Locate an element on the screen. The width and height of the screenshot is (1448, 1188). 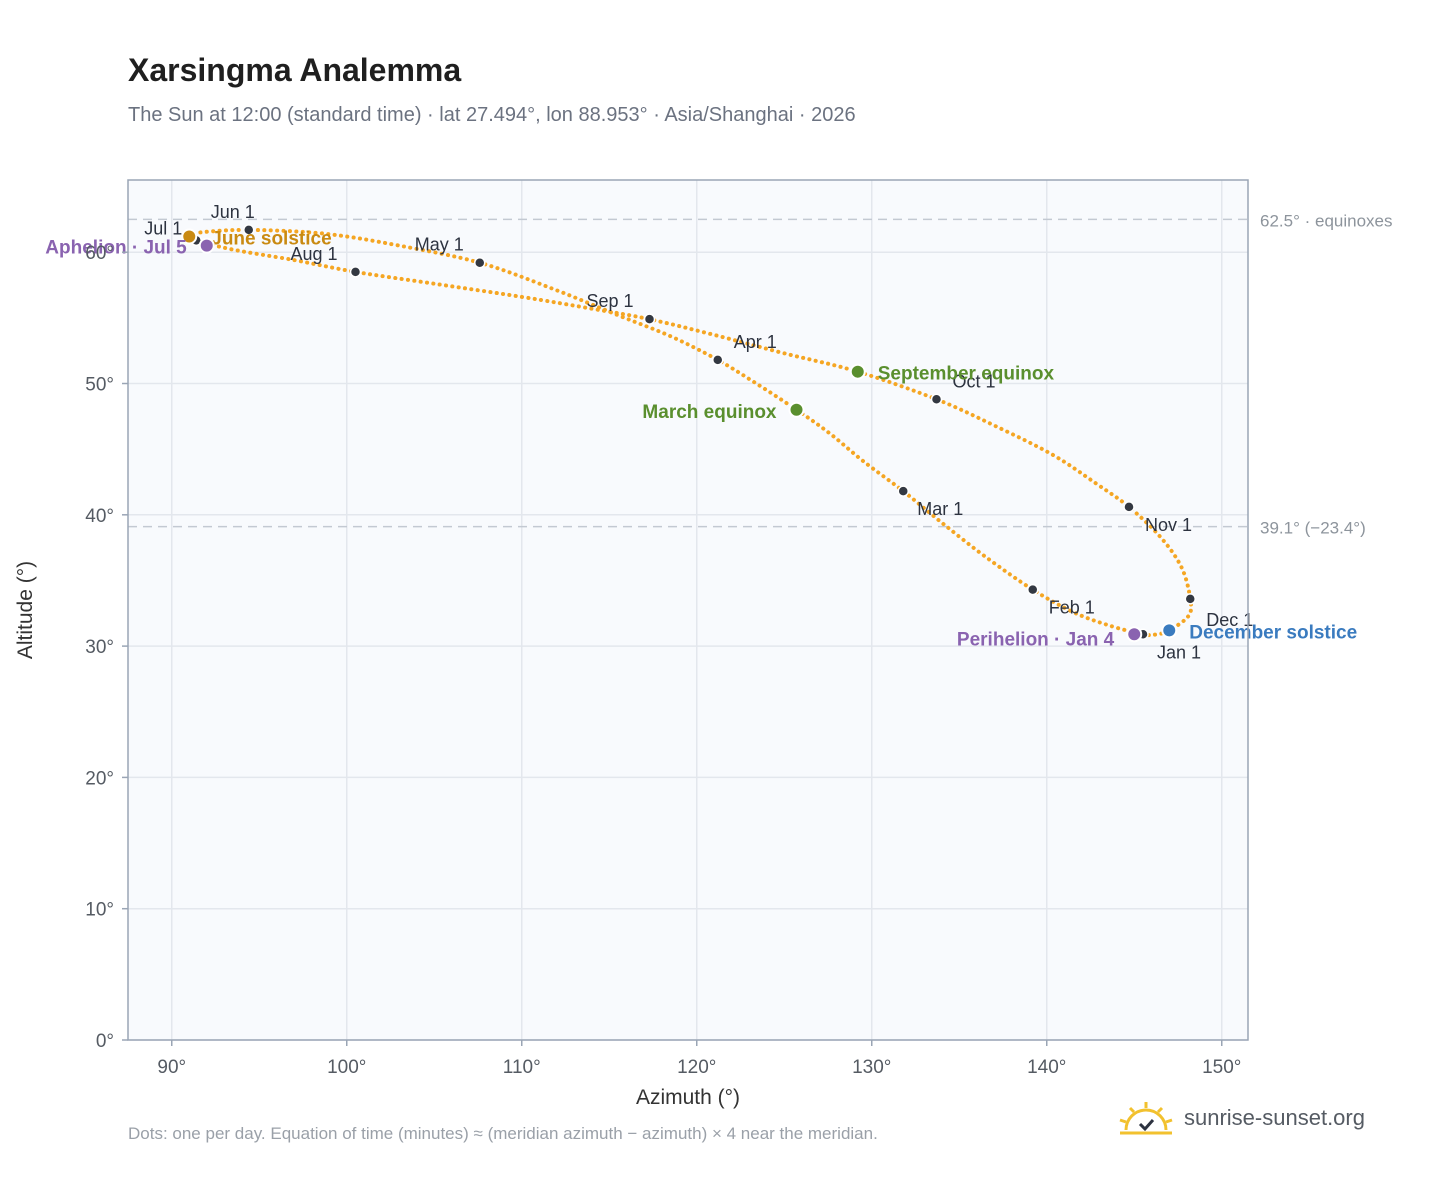
month-label: Oct 1 is located at coordinates (974, 381).